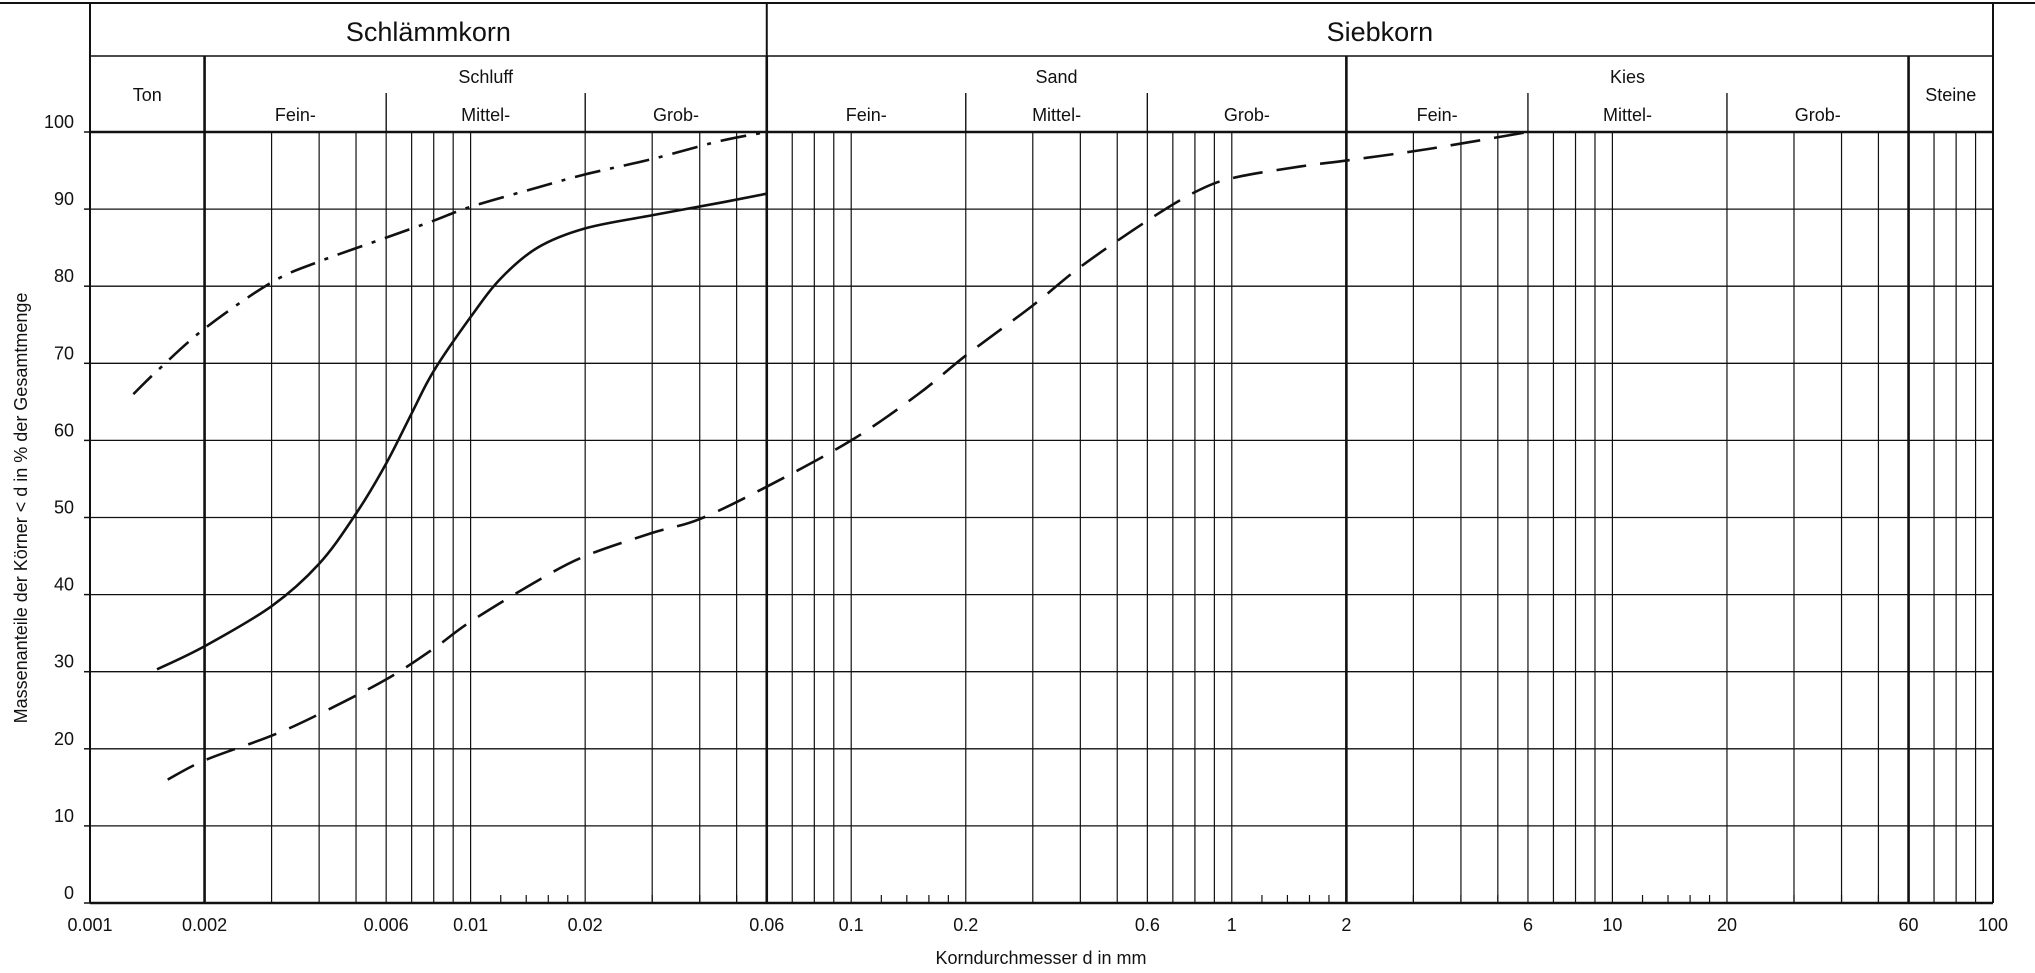 The height and width of the screenshot is (973, 2035). I want to click on x-tick-label: 0.6, so click(1147, 925).